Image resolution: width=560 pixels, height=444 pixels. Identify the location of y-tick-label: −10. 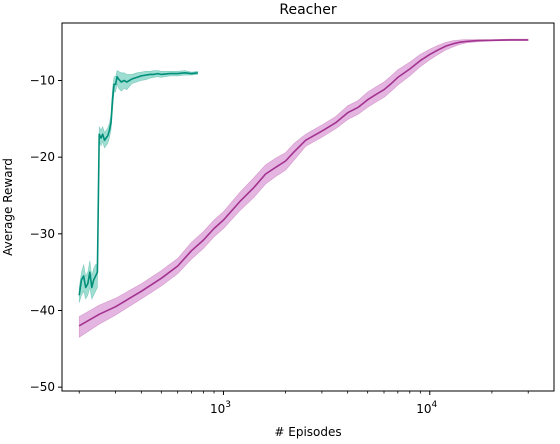
(42, 81).